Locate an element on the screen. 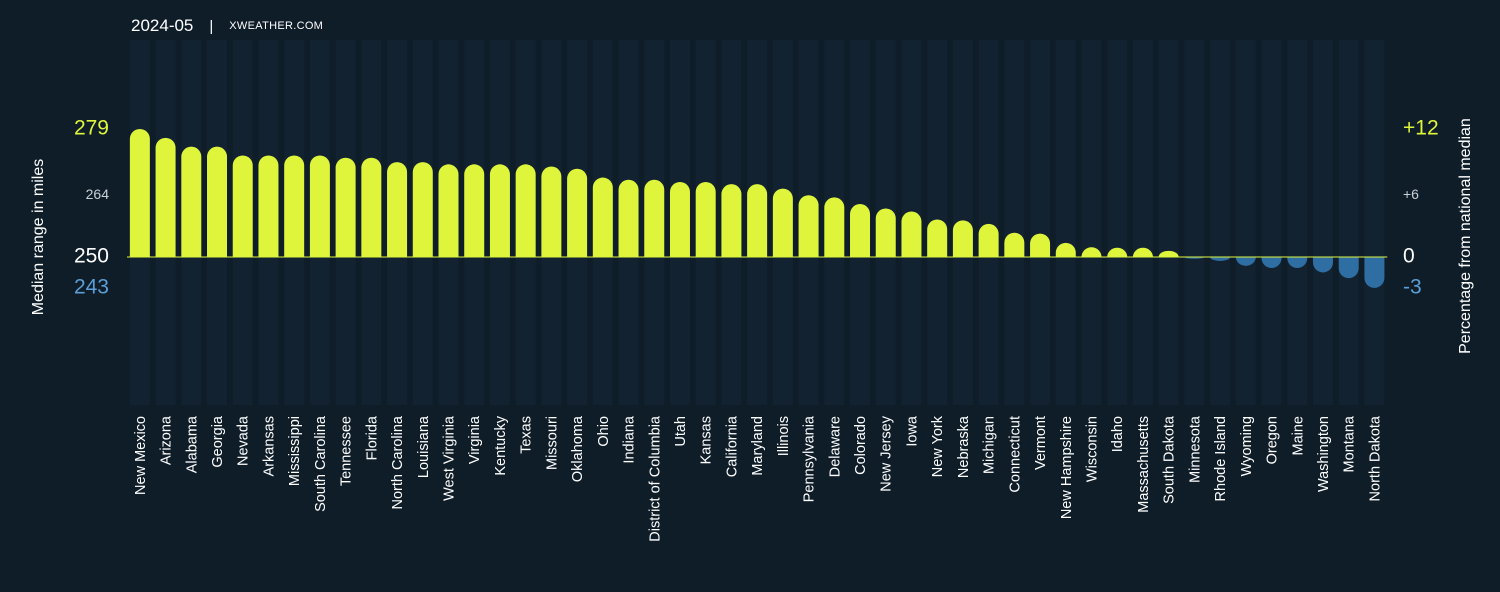  bar-ohio is located at coordinates (602, 217).